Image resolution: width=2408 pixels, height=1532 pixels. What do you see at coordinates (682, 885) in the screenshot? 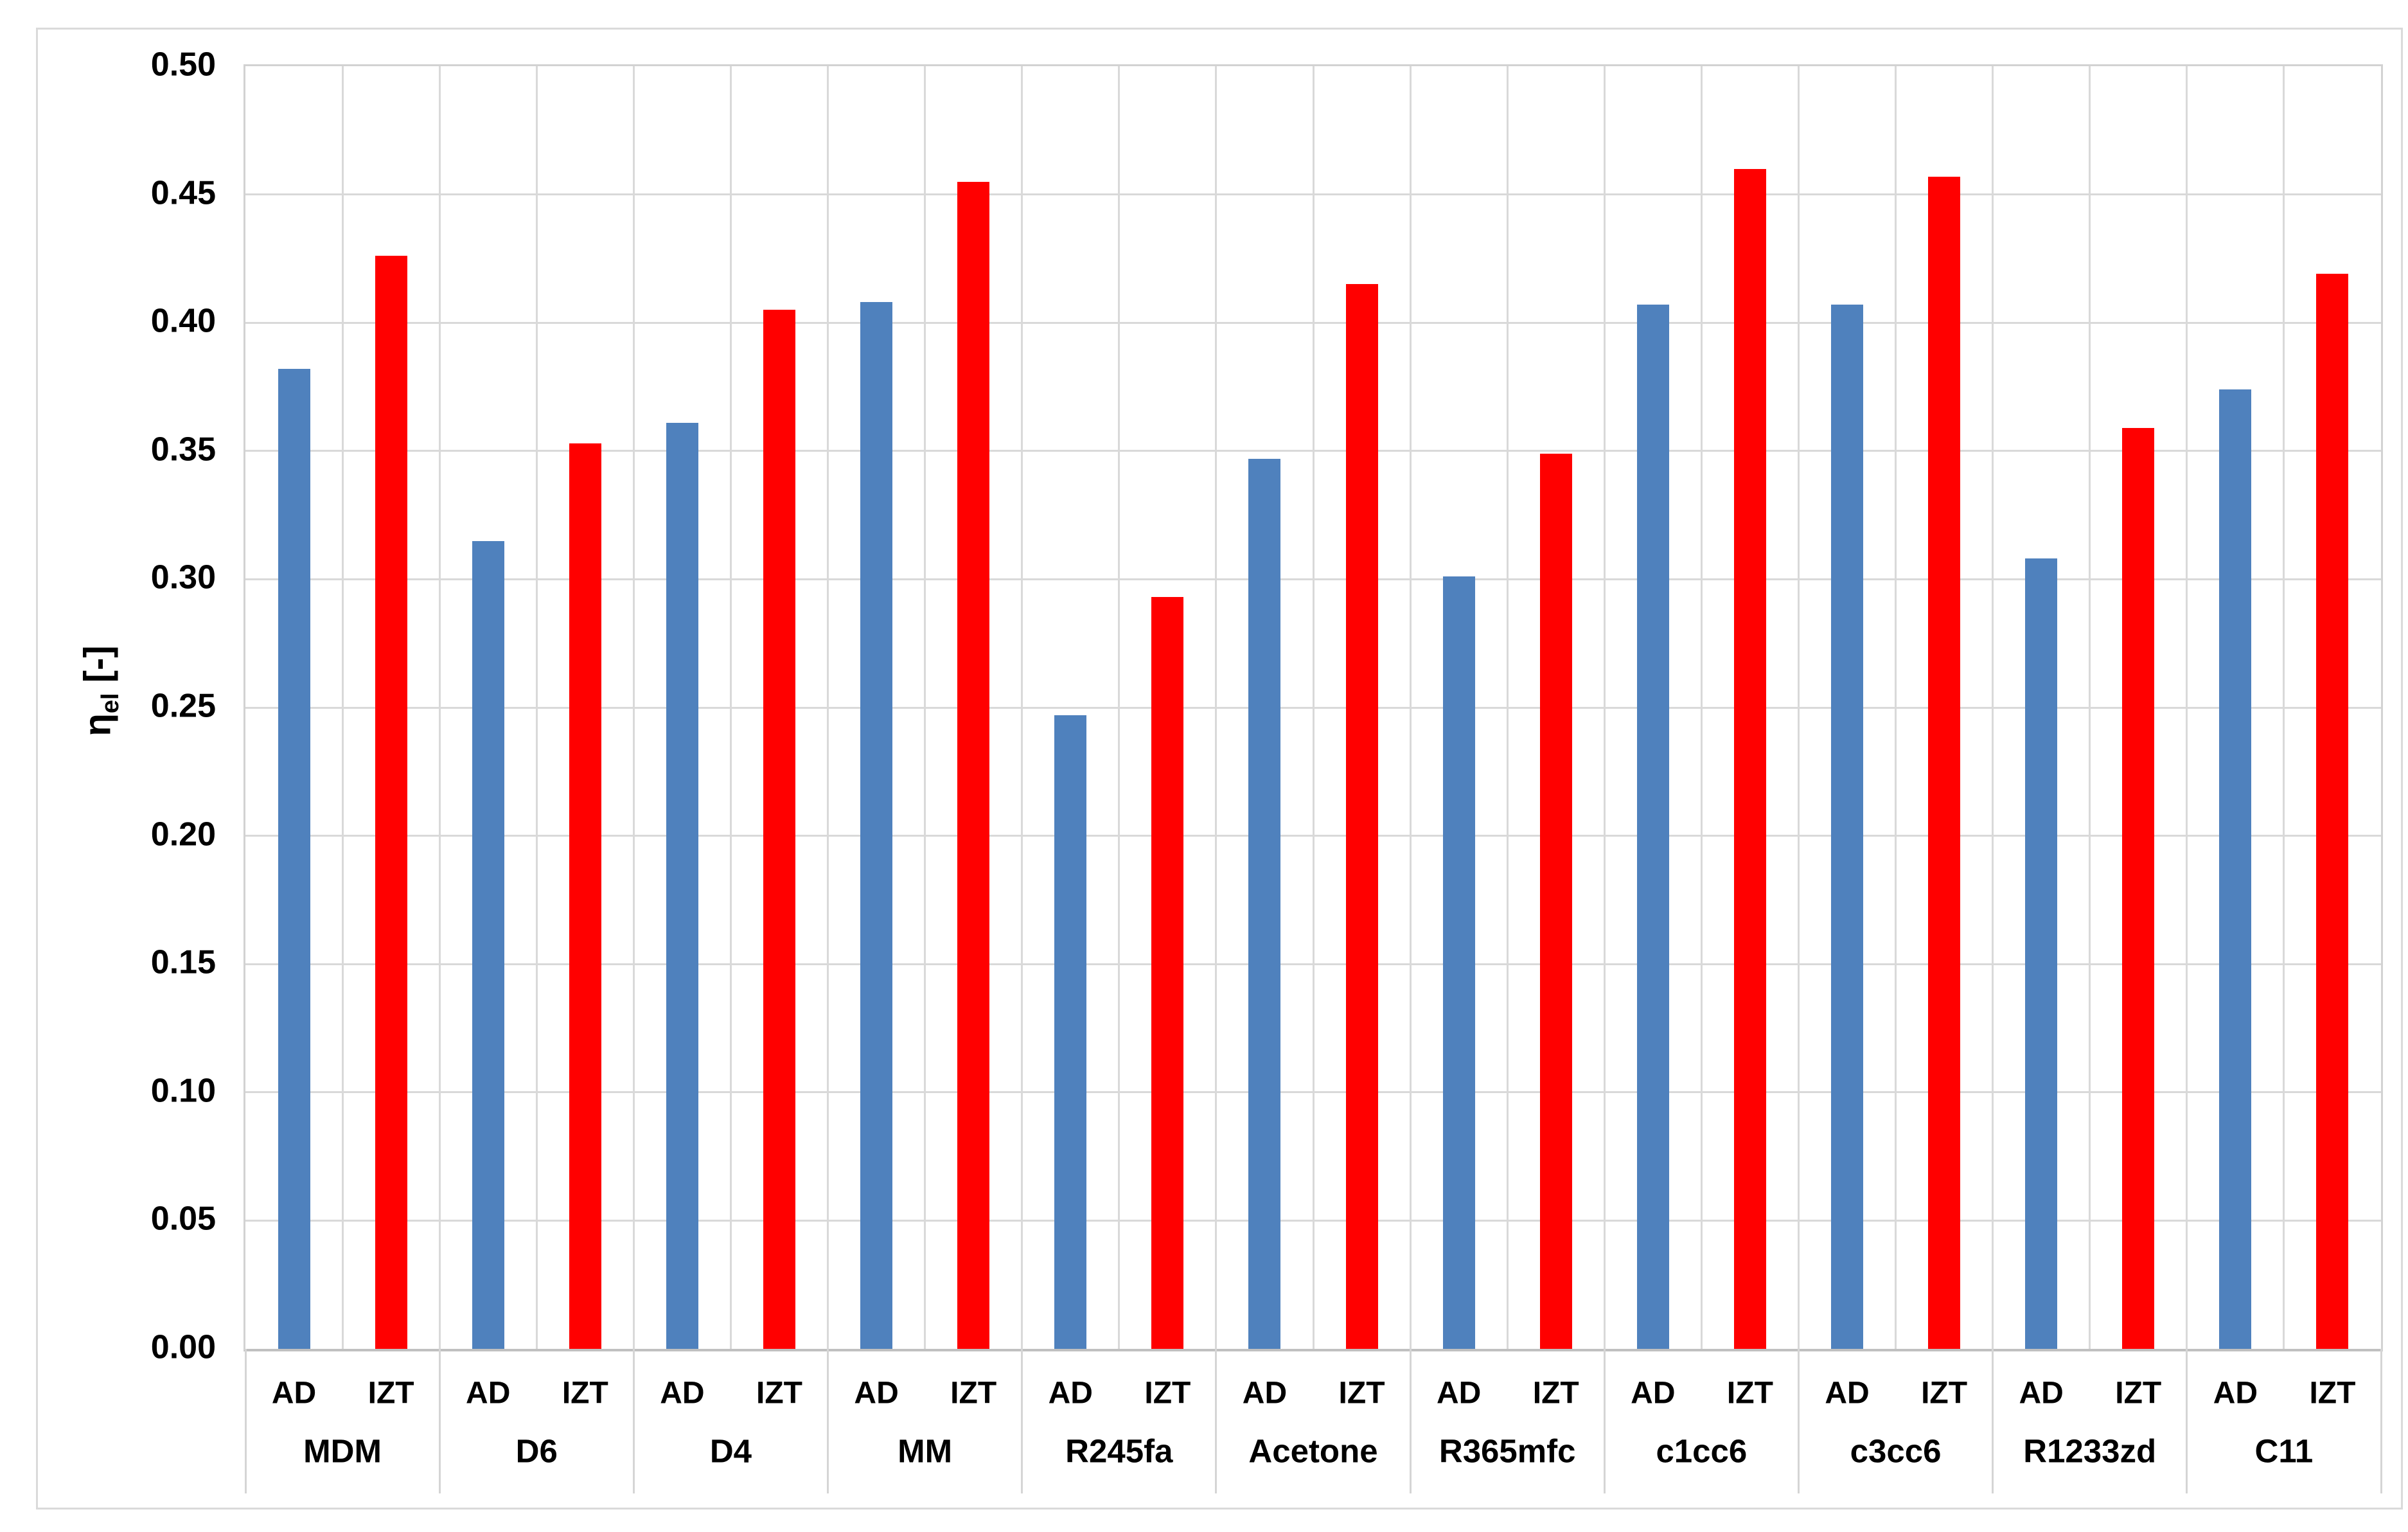
I see `bar-D4-AD` at bounding box center [682, 885].